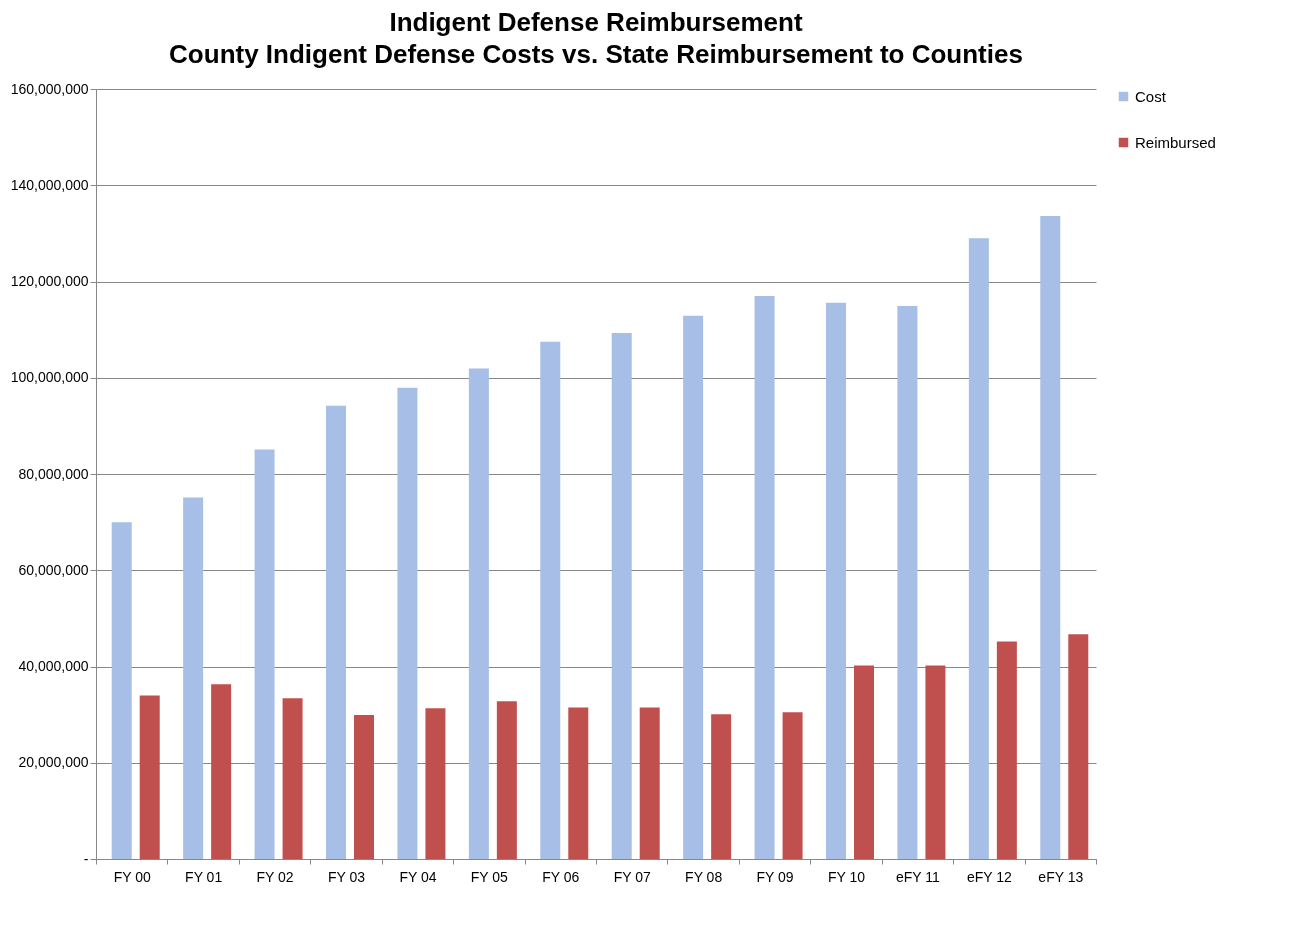  I want to click on y-tick-label: 160,000,000, so click(49, 88).